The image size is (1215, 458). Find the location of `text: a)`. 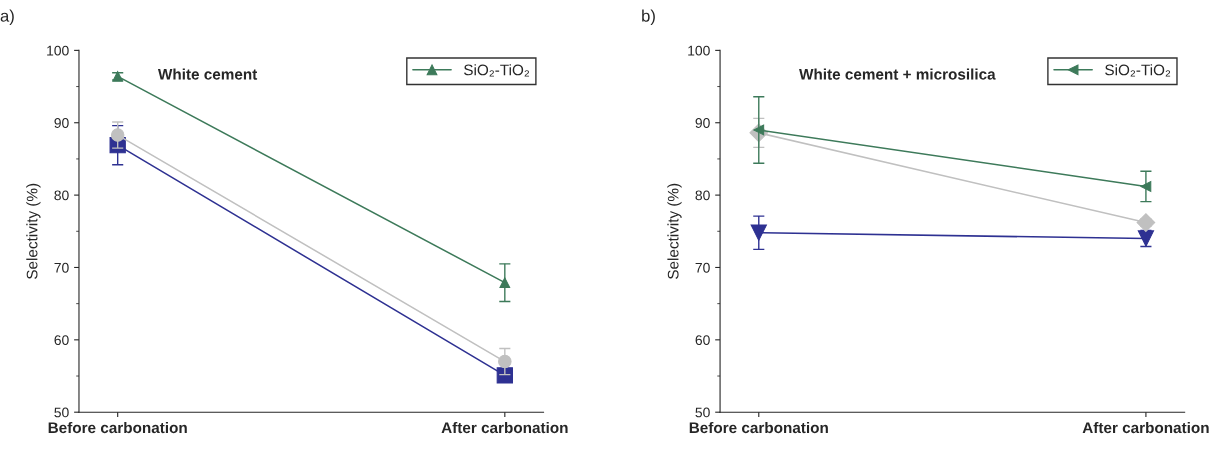

text: a) is located at coordinates (7, 17).